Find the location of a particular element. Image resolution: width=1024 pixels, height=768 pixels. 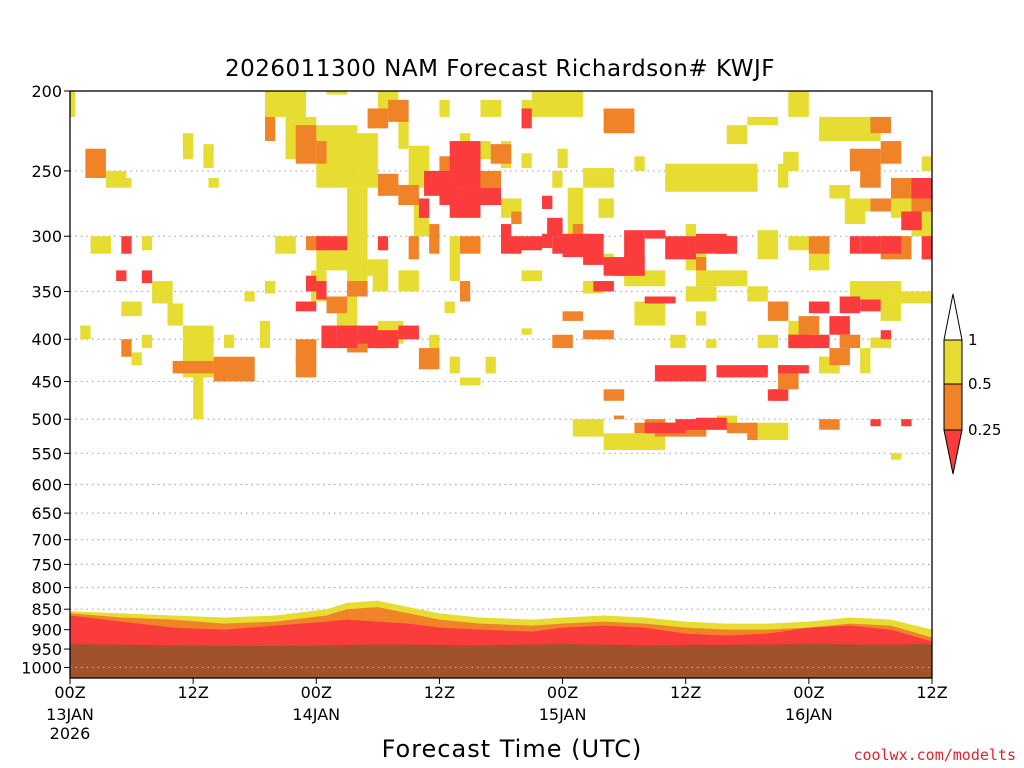

x-tick-label-0: 00Z is located at coordinates (69, 692).